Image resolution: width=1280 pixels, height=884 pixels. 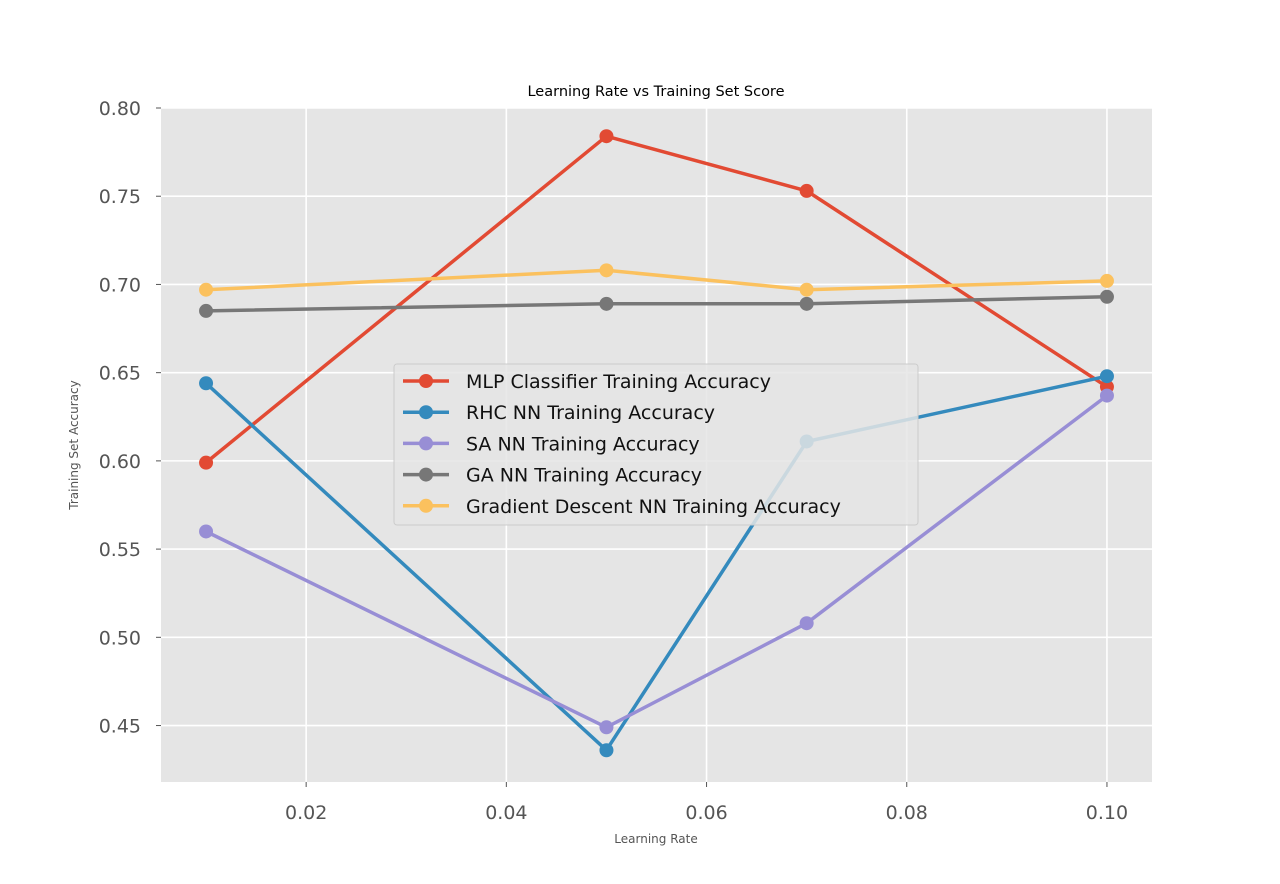 I want to click on legend-item: RHC NN Training Accuracy, so click(x=559, y=413).